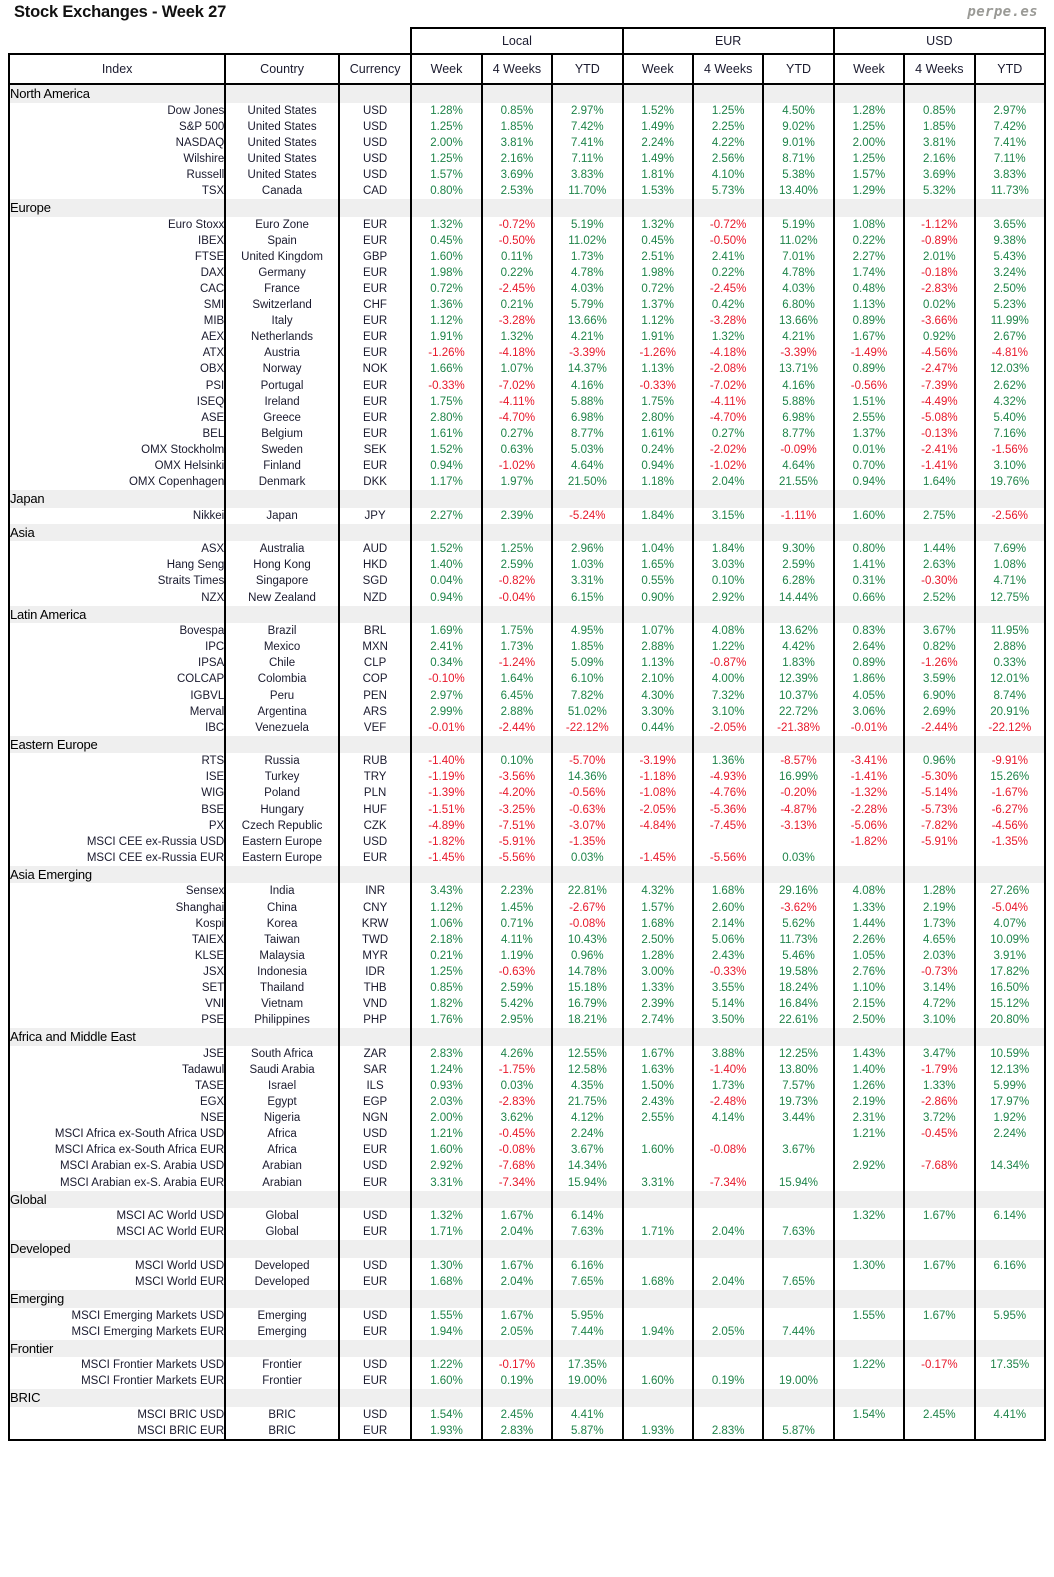  Describe the element at coordinates (117, 988) in the screenshot. I see `row-index-name: SET` at that location.